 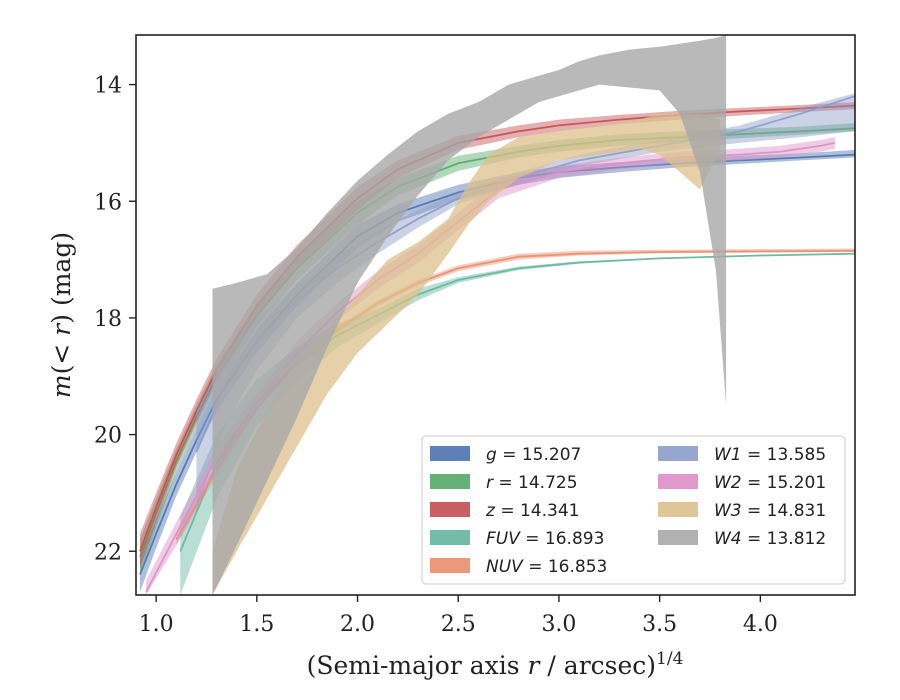 I want to click on x-tick-label: 3.5, so click(x=659, y=624).